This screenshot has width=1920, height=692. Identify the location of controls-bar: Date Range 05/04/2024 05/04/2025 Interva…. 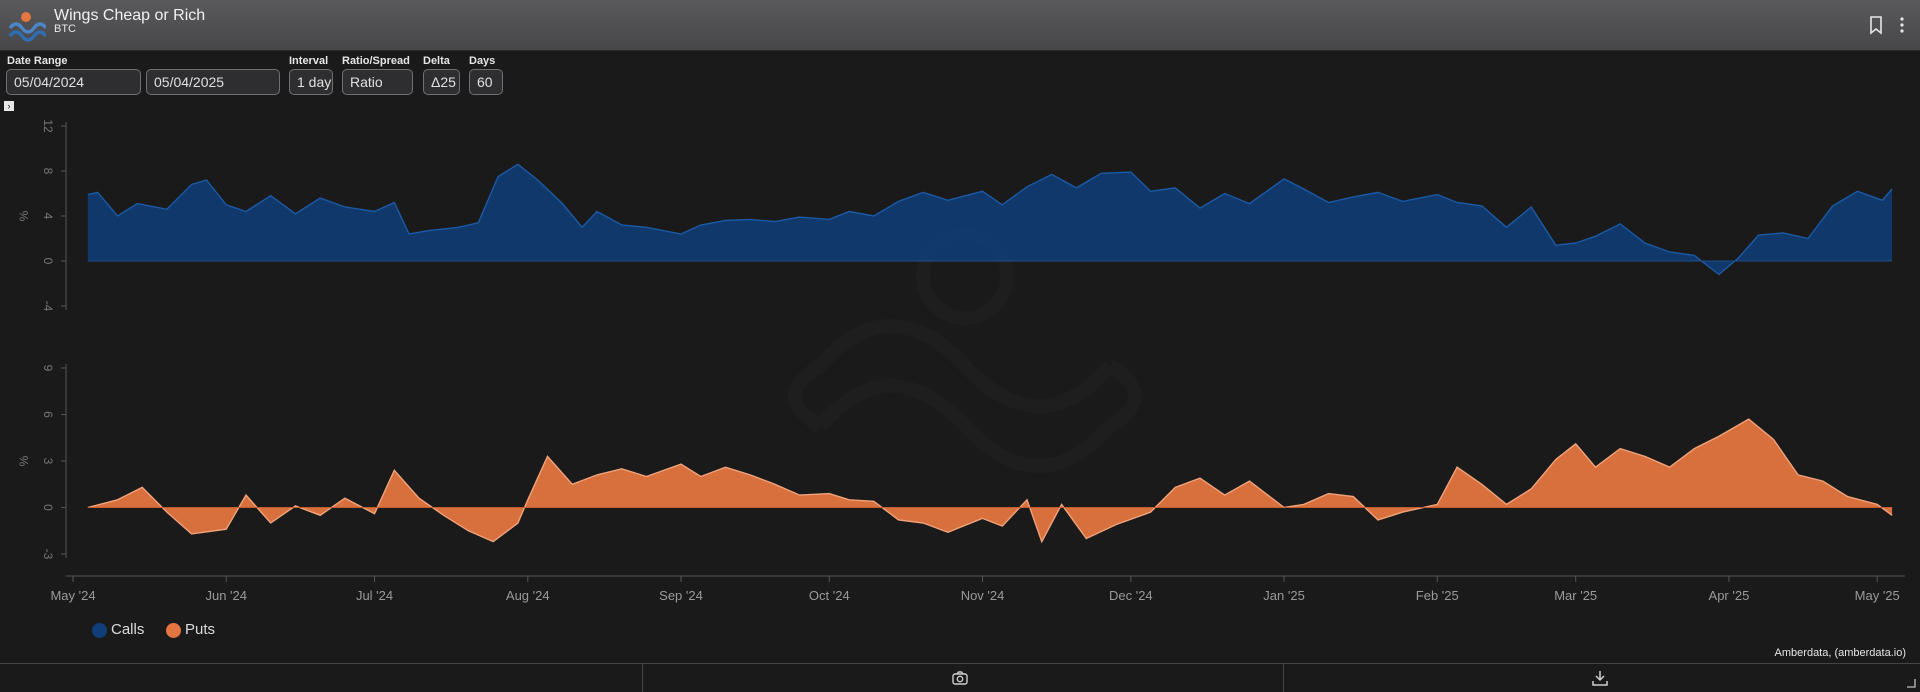
(960, 78).